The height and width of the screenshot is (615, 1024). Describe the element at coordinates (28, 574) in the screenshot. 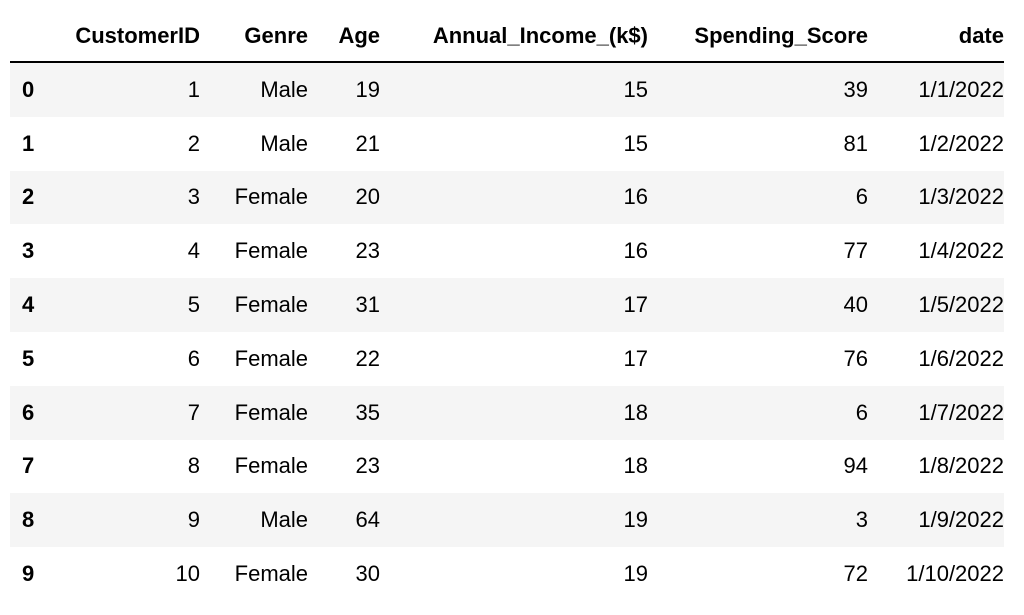

I see `row-index: 9` at that location.